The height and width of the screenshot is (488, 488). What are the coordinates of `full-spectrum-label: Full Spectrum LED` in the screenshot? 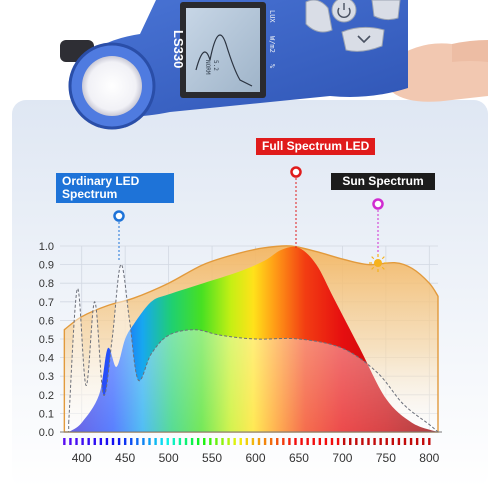 It's located at (316, 146).